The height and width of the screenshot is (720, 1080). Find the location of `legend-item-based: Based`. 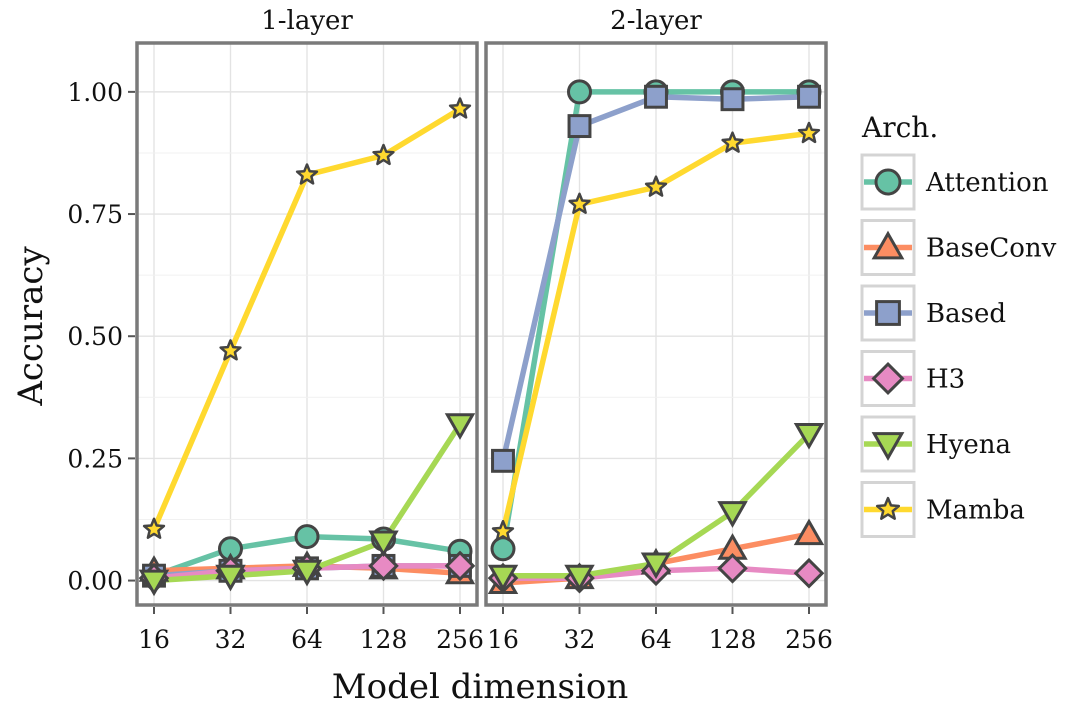

legend-item-based: Based is located at coordinates (933, 313).